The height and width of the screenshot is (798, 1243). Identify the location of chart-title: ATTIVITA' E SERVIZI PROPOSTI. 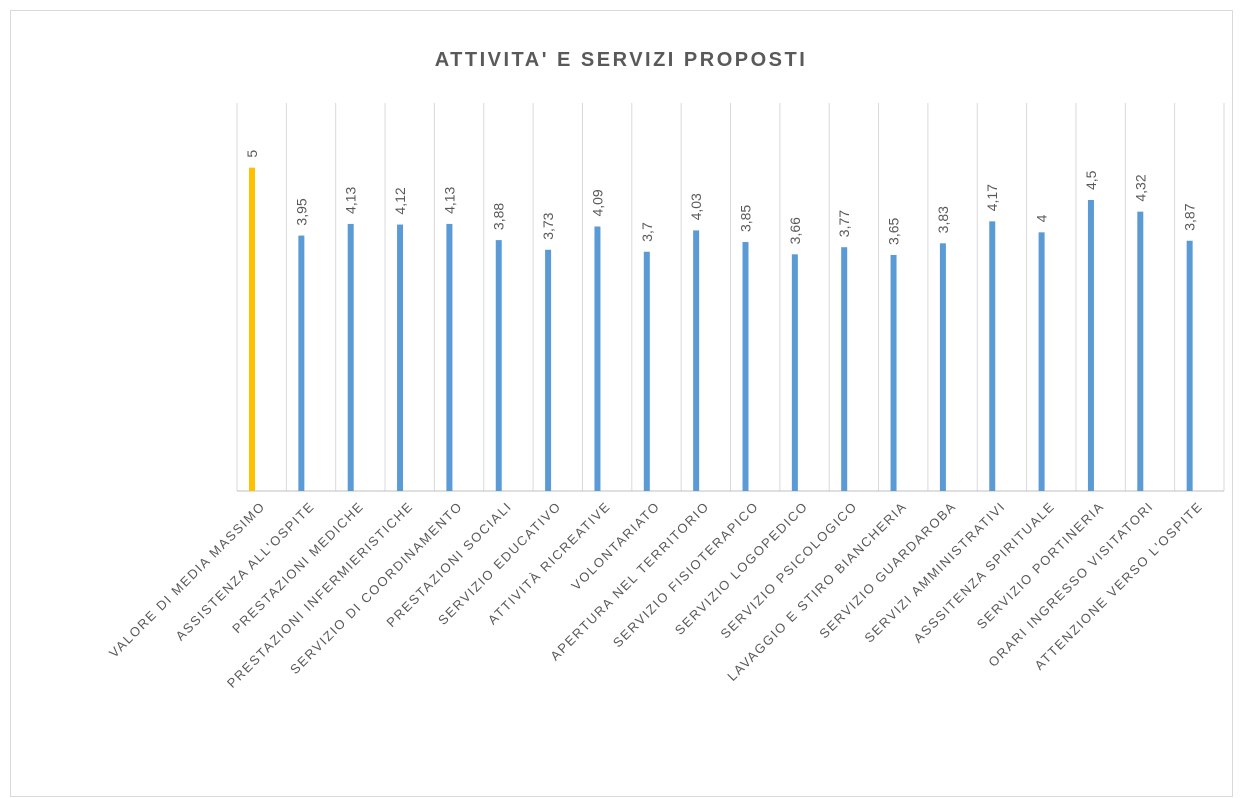
(621, 60).